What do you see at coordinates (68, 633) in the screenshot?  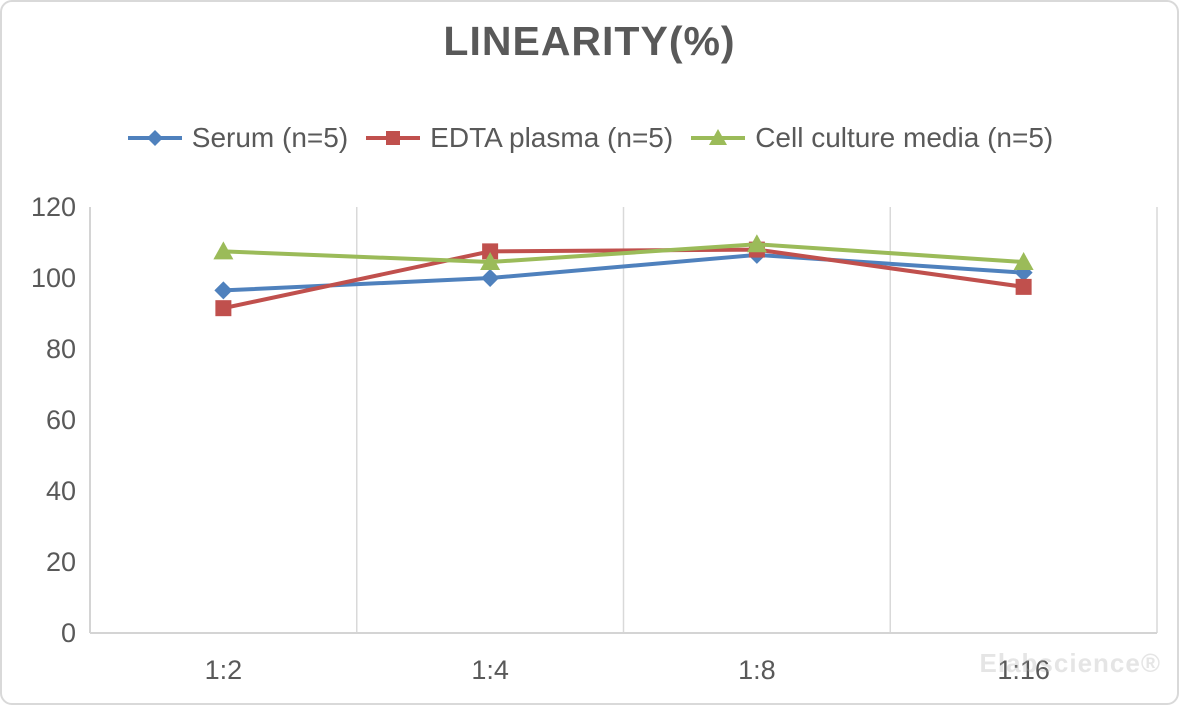 I see `y-tick-label: 0` at bounding box center [68, 633].